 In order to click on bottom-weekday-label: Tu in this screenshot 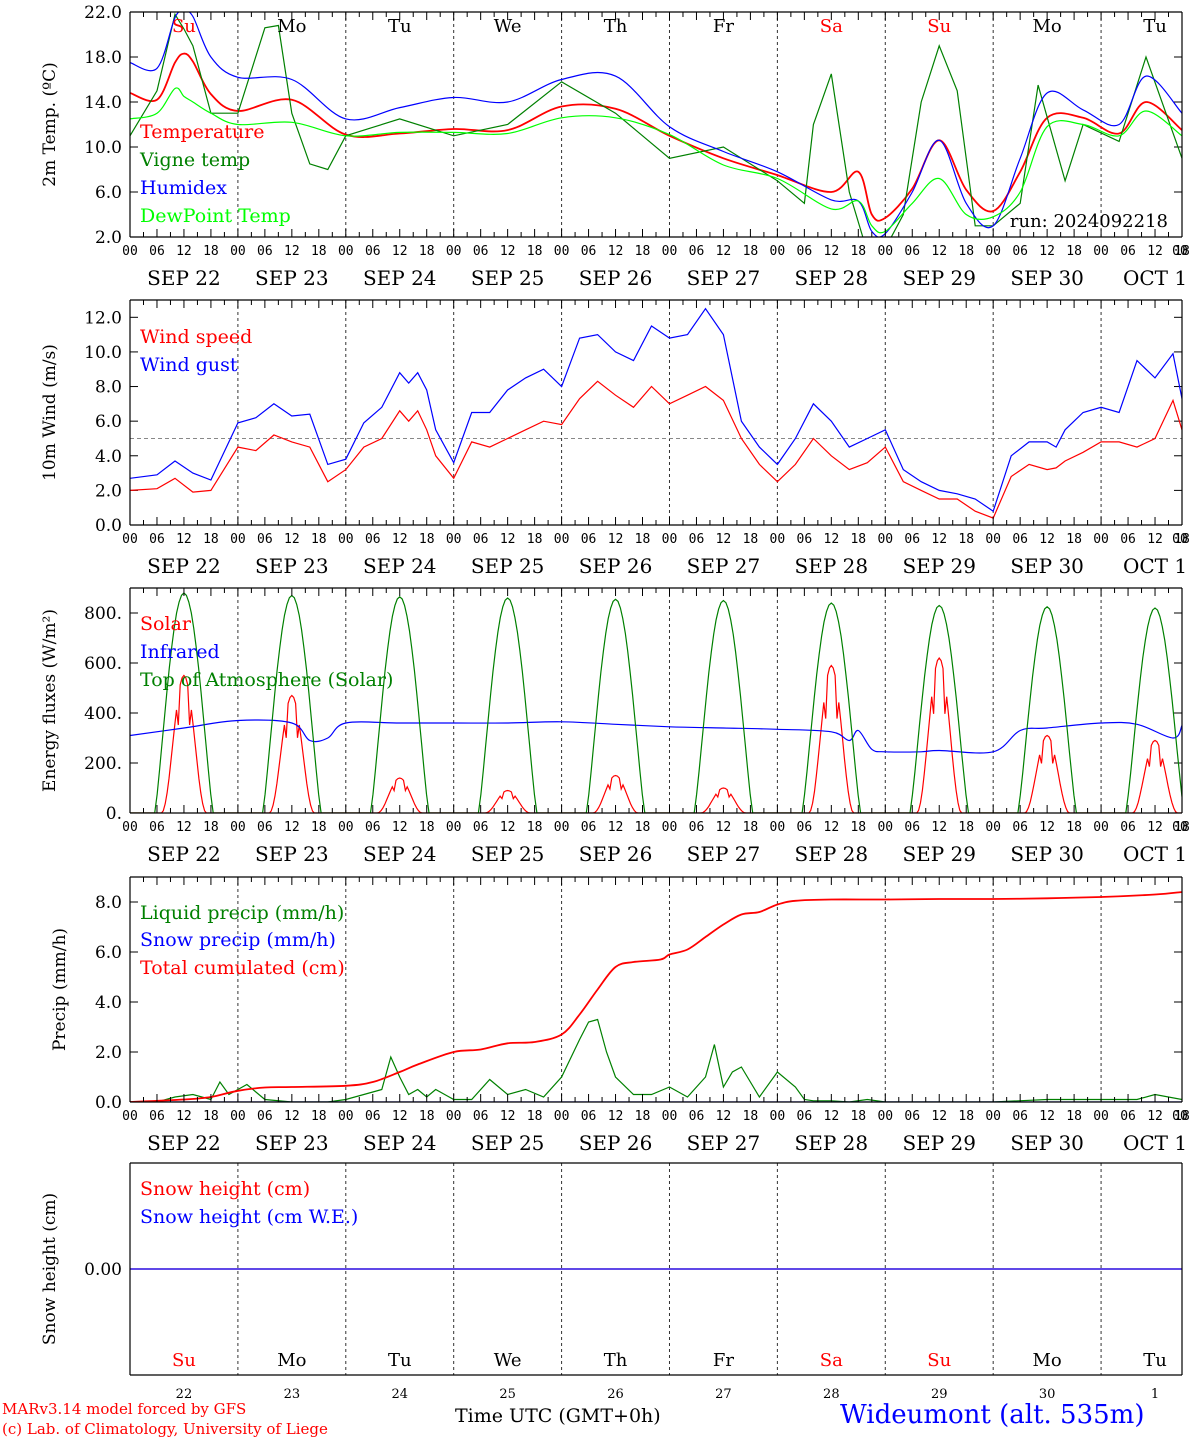, I will do `click(400, 1360)`.